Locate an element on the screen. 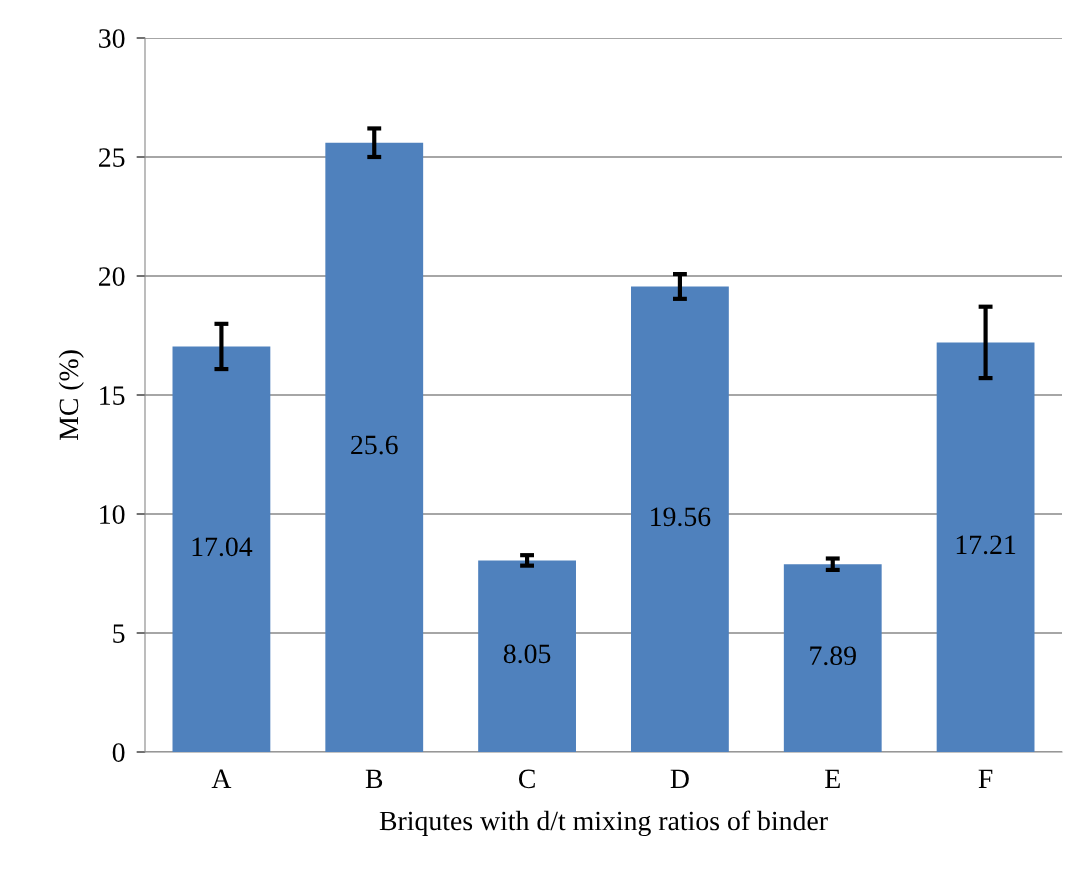  data-label: 7.89 is located at coordinates (833, 656).